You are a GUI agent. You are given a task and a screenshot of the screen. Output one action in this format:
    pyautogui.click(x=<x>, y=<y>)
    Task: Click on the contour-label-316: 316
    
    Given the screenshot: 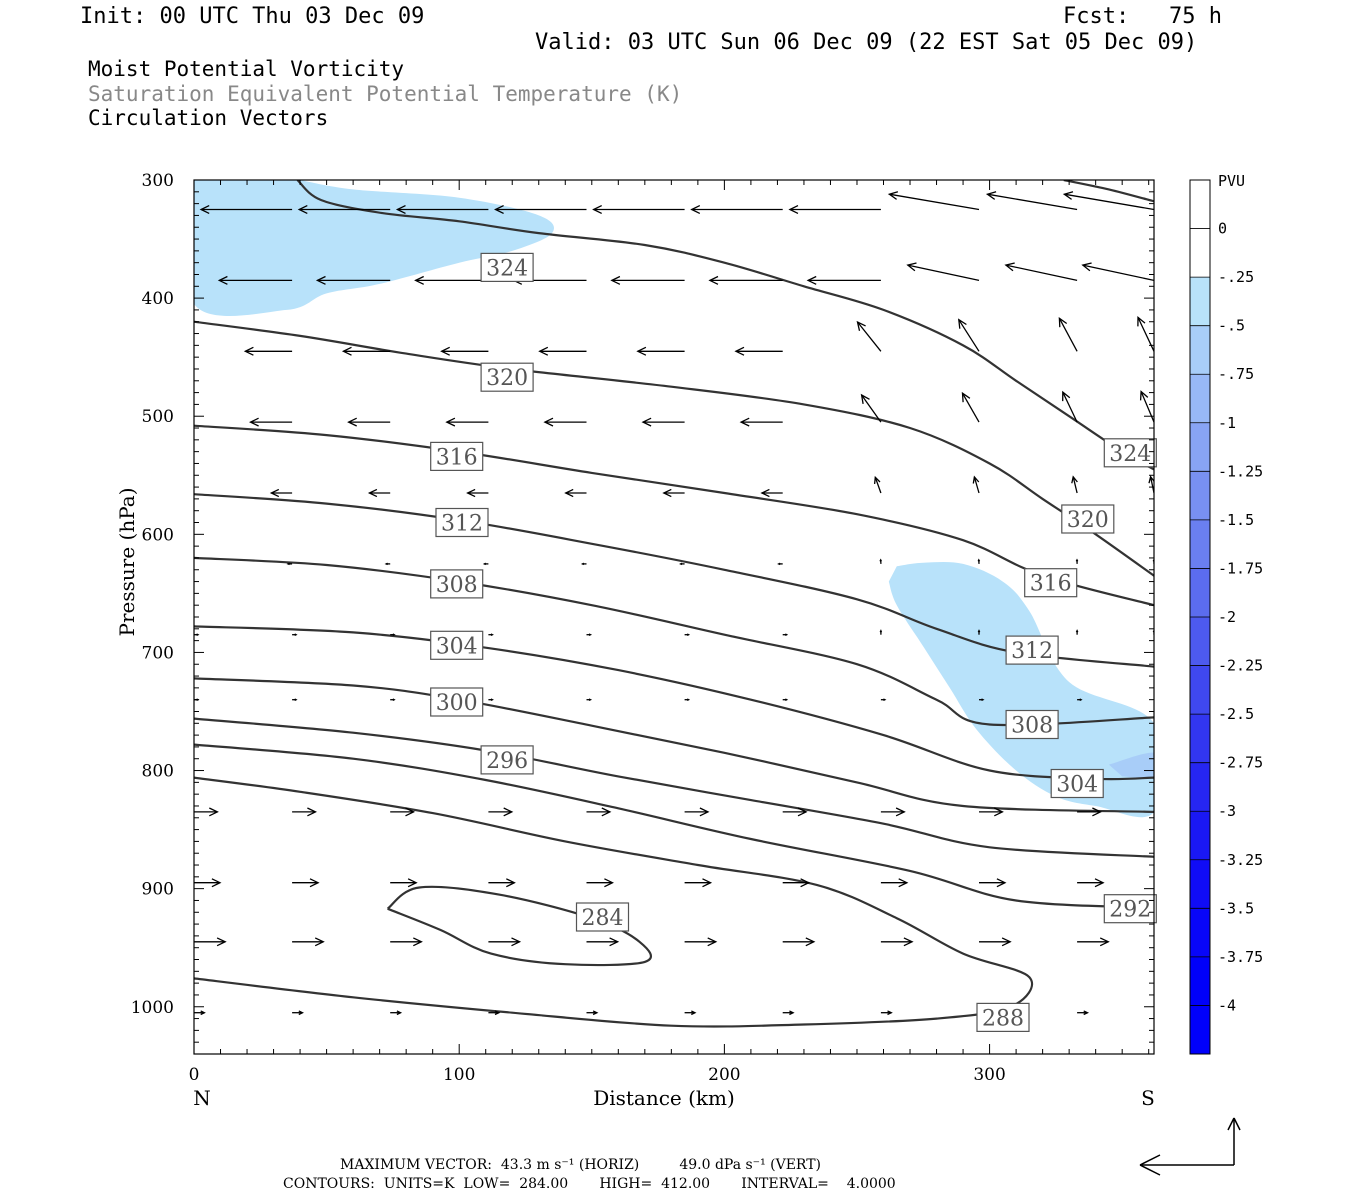 What is the action you would take?
    pyautogui.click(x=1051, y=583)
    